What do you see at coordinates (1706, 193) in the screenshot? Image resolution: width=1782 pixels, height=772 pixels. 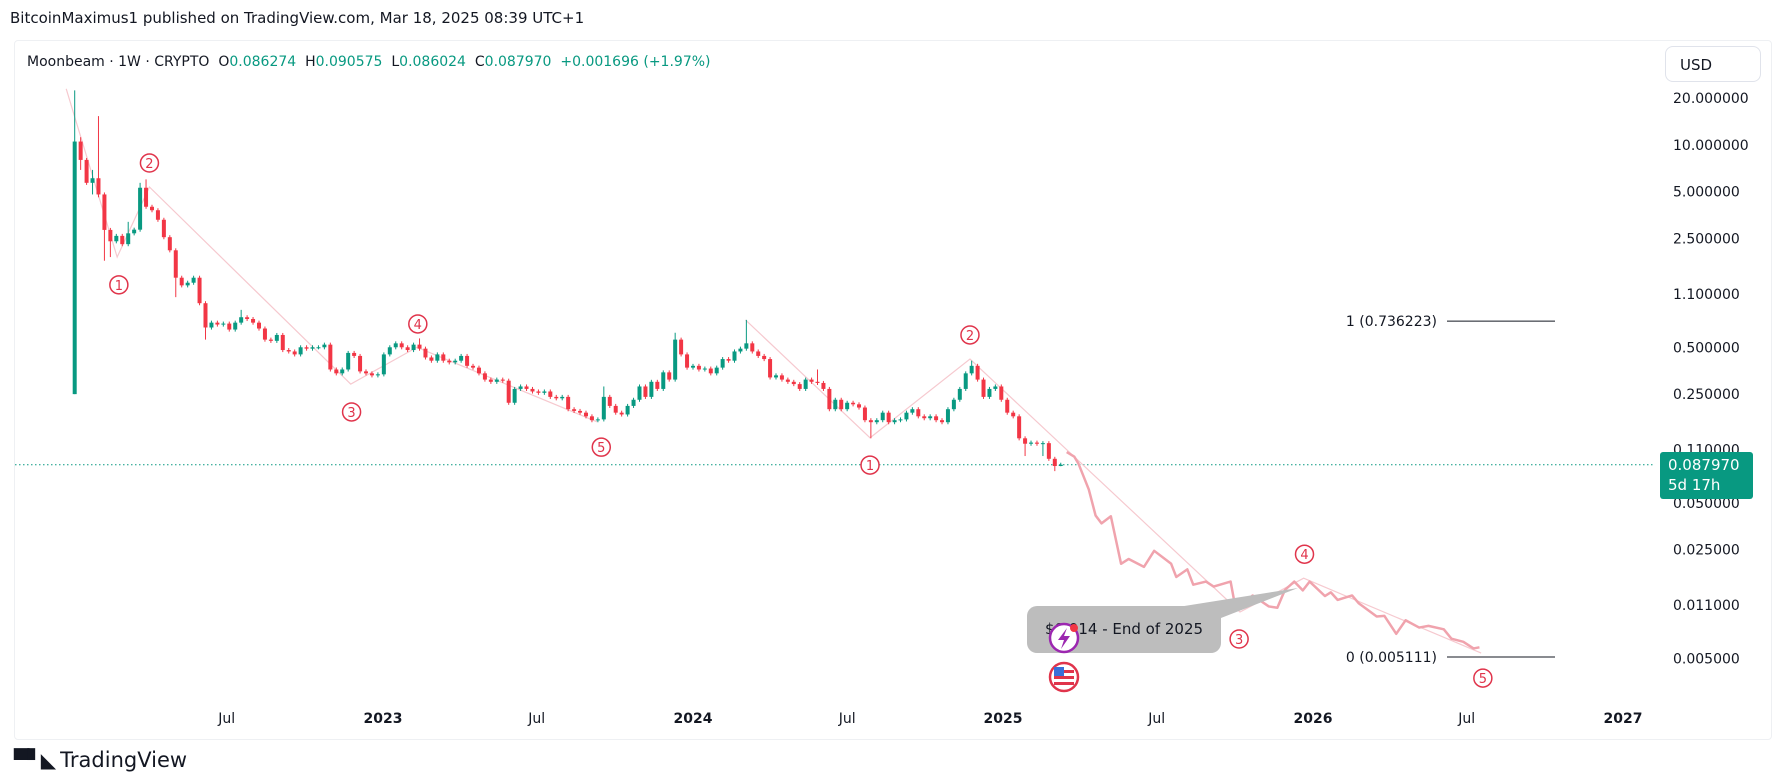 I see `price-tick-label: 5.000000` at bounding box center [1706, 193].